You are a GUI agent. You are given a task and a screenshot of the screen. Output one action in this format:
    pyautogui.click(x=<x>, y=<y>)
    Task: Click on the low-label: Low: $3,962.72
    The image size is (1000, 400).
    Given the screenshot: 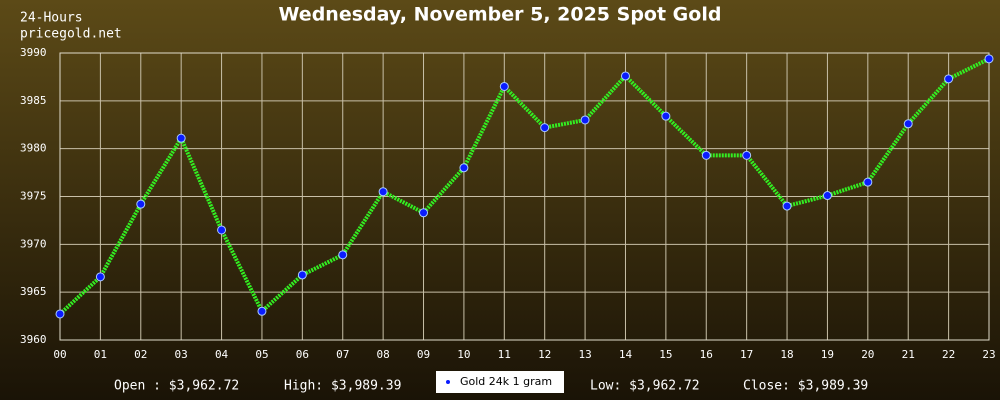 What is the action you would take?
    pyautogui.click(x=645, y=386)
    